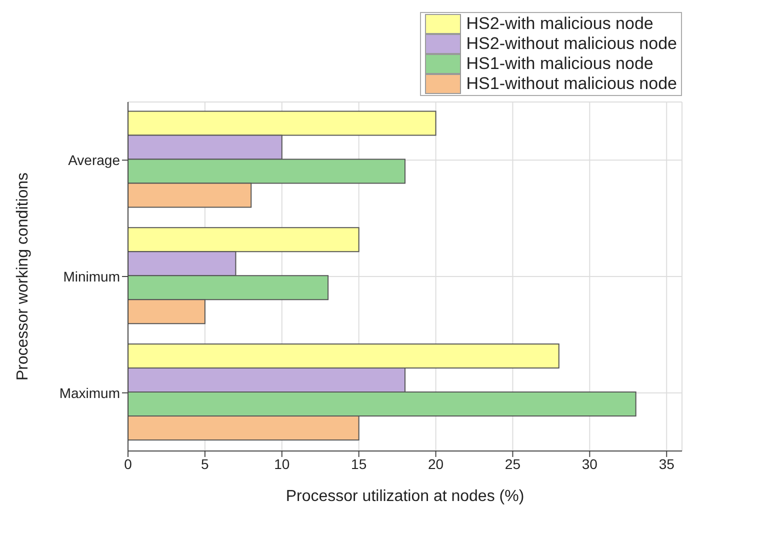 This screenshot has height=533, width=780. I want to click on x-tick-label: 15, so click(359, 464).